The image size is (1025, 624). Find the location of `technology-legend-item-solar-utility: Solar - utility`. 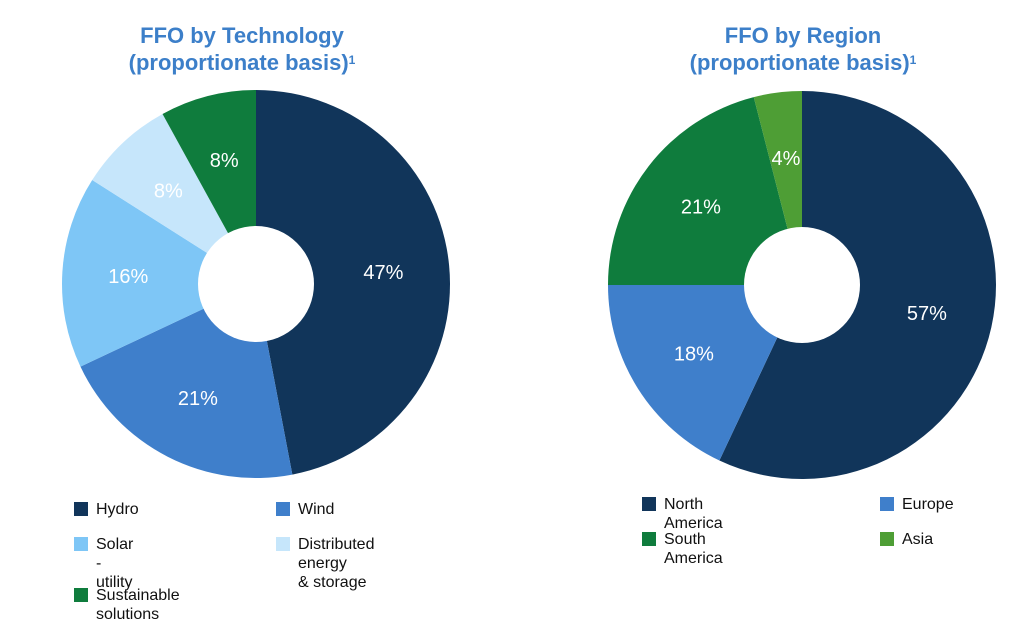

technology-legend-item-solar-utility: Solar - utility is located at coordinates (103, 563).